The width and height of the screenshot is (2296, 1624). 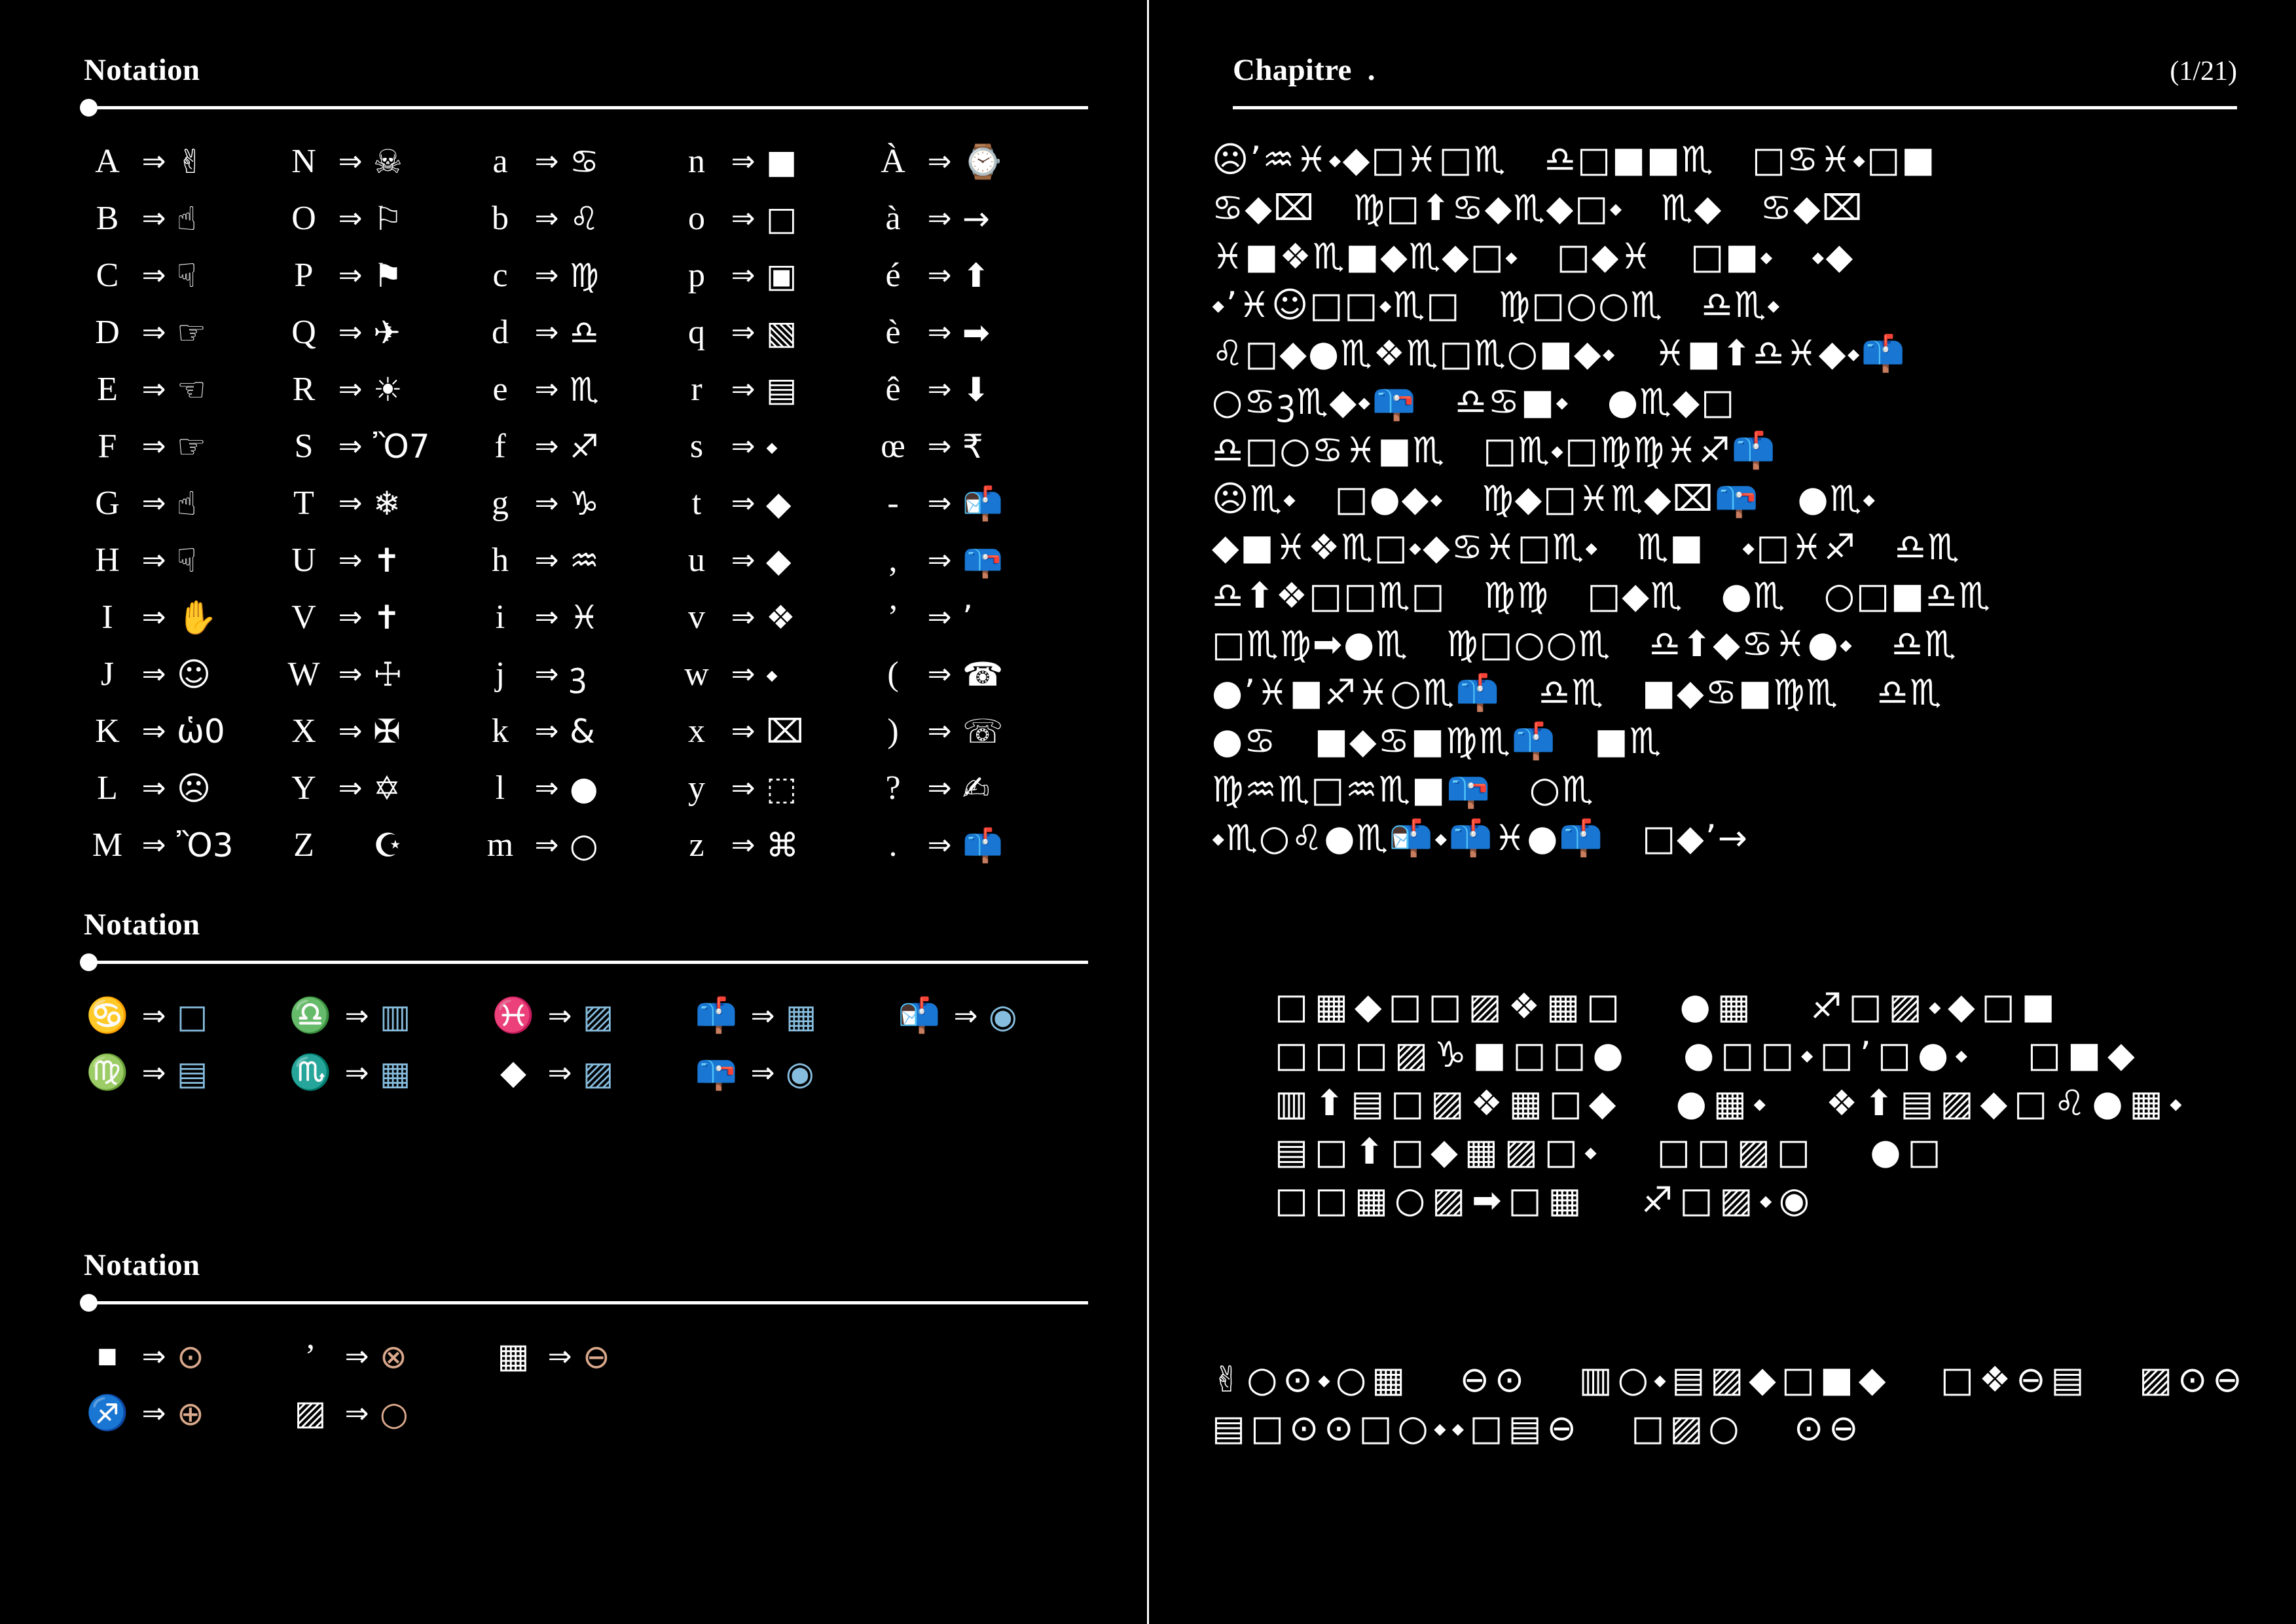 I want to click on mapping-target-icon: ▣, so click(x=781, y=275).